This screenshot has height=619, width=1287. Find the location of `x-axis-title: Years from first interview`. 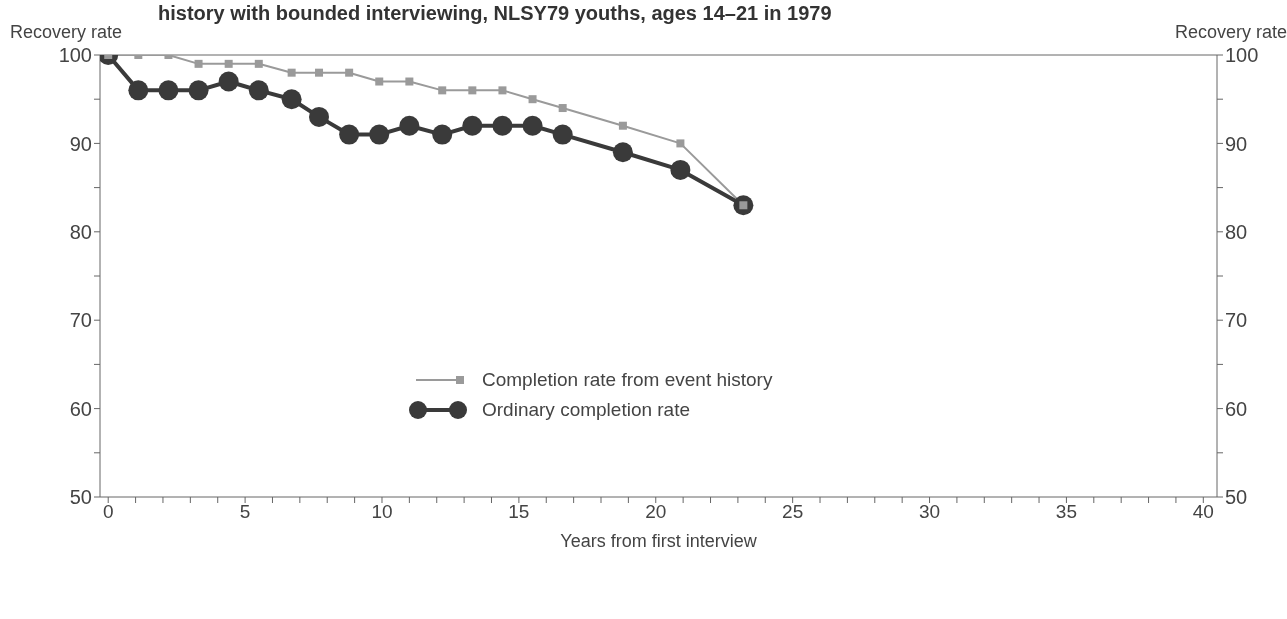

x-axis-title: Years from first interview is located at coordinates (659, 541).